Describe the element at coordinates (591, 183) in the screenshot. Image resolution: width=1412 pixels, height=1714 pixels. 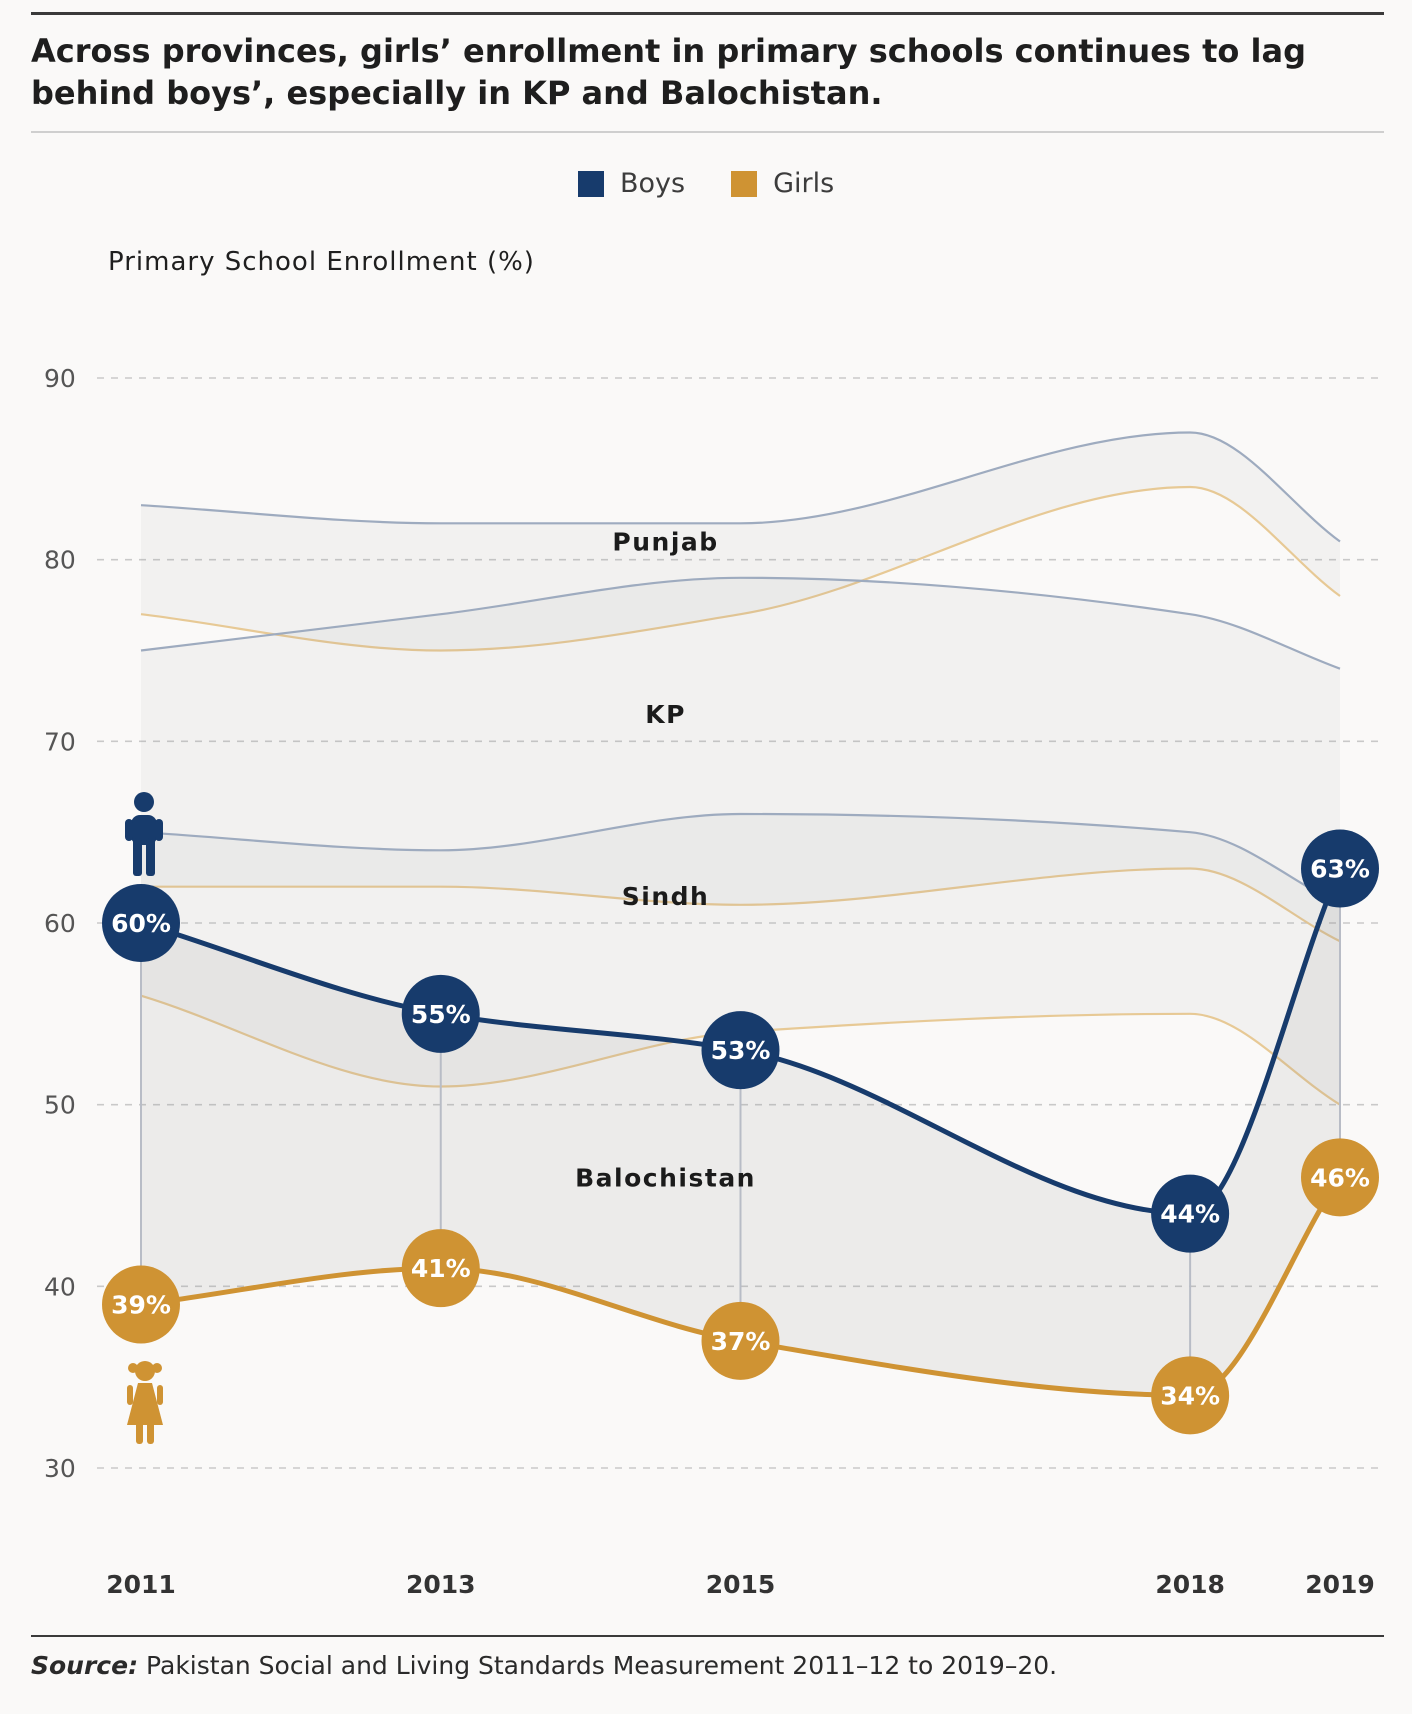
I see `legend-swatch-boys` at that location.